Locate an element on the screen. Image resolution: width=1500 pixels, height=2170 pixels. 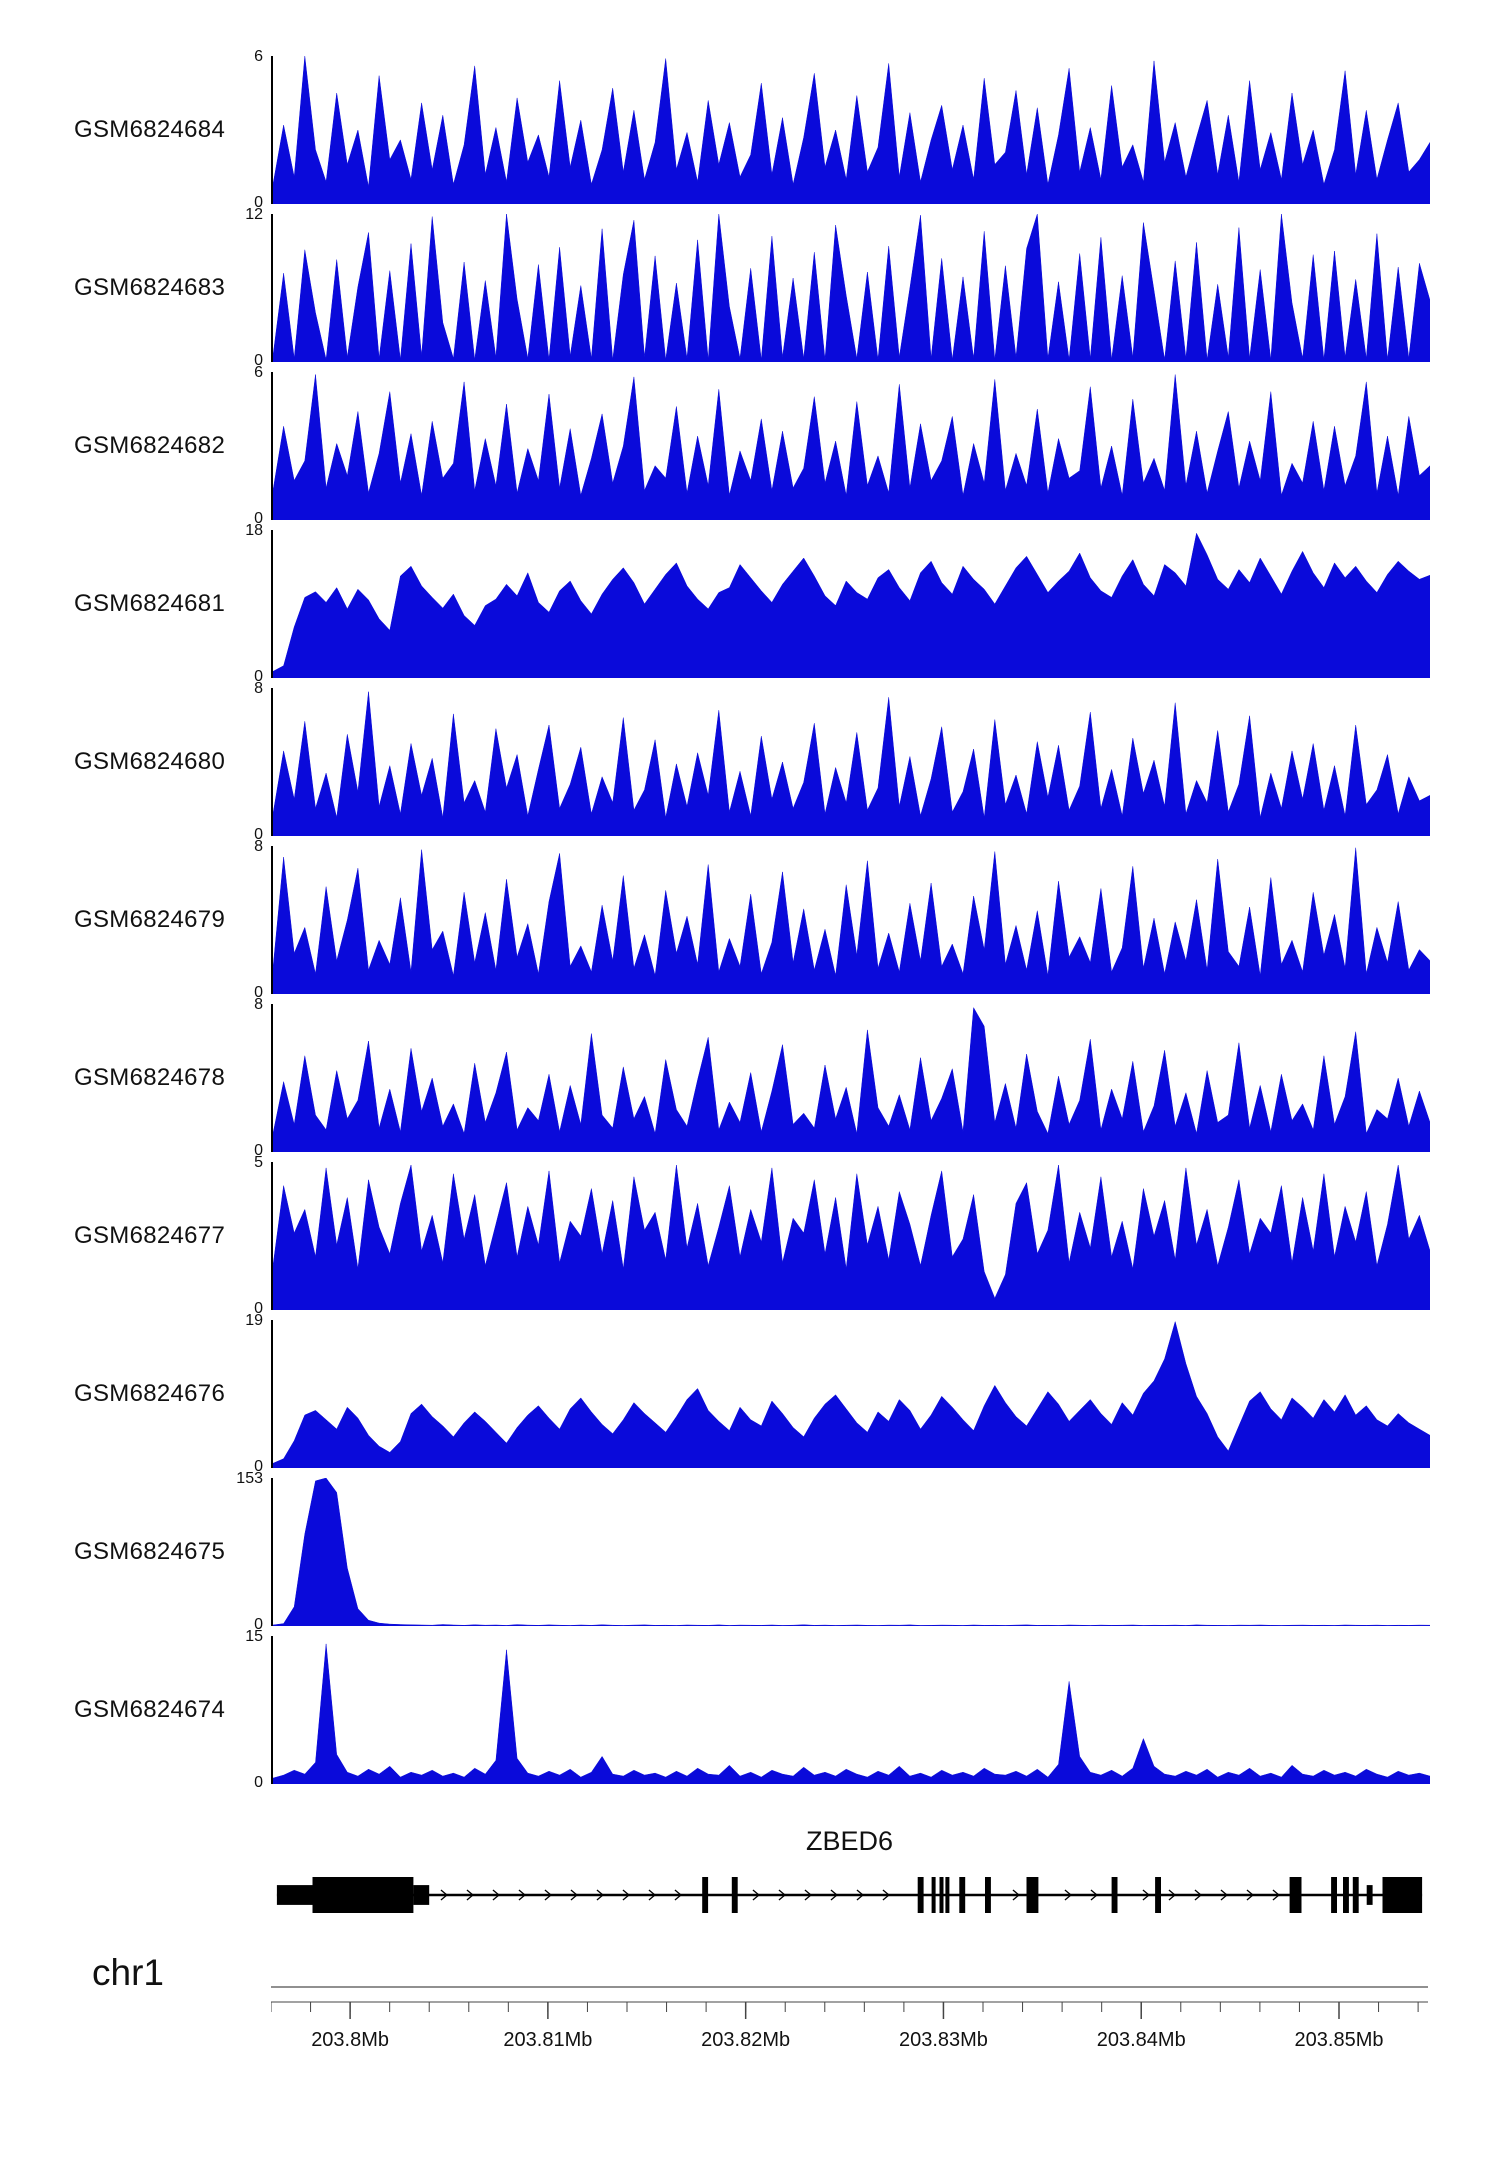
track-plot-area: 153 0 is located at coordinates (833, 1551).